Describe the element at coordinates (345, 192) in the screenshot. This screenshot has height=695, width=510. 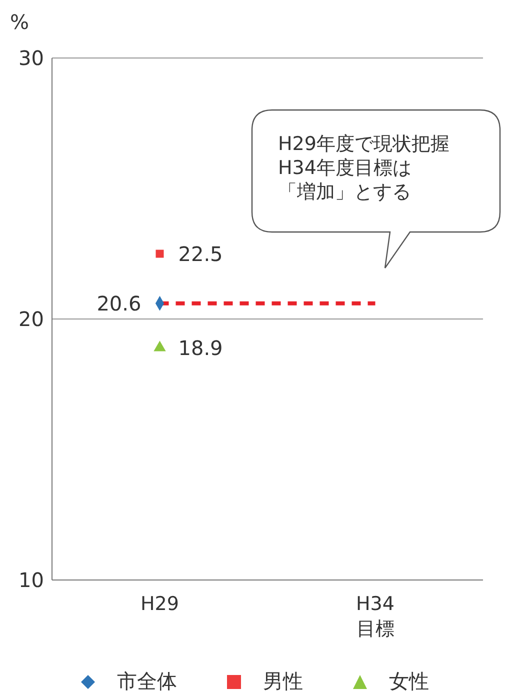
I see `annotation: 「増加」とする` at that location.